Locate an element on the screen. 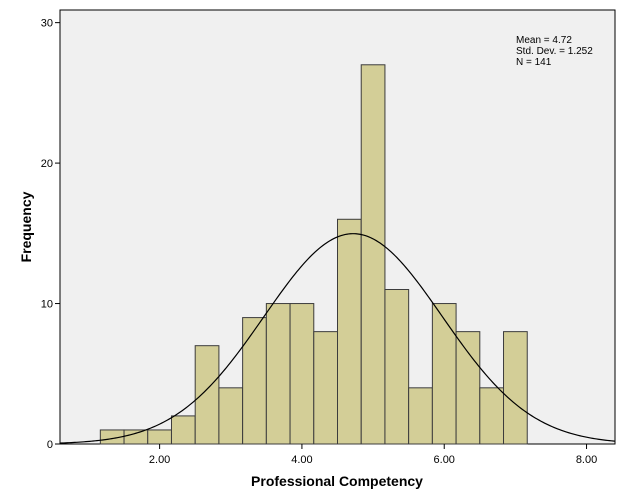 The height and width of the screenshot is (504, 629). x-axis-title: Professional Competency is located at coordinates (337, 481).